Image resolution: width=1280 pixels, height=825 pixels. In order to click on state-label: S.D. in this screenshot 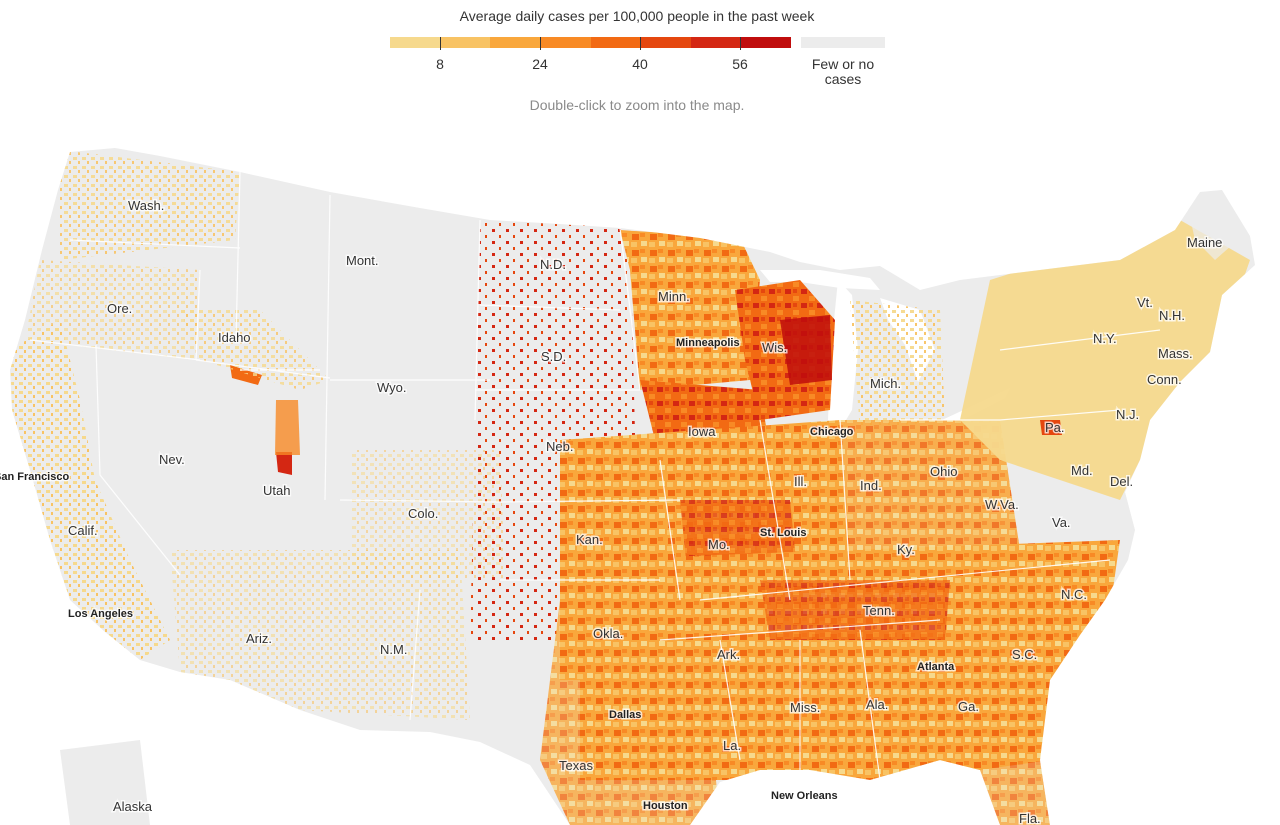, I will do `click(553, 356)`.